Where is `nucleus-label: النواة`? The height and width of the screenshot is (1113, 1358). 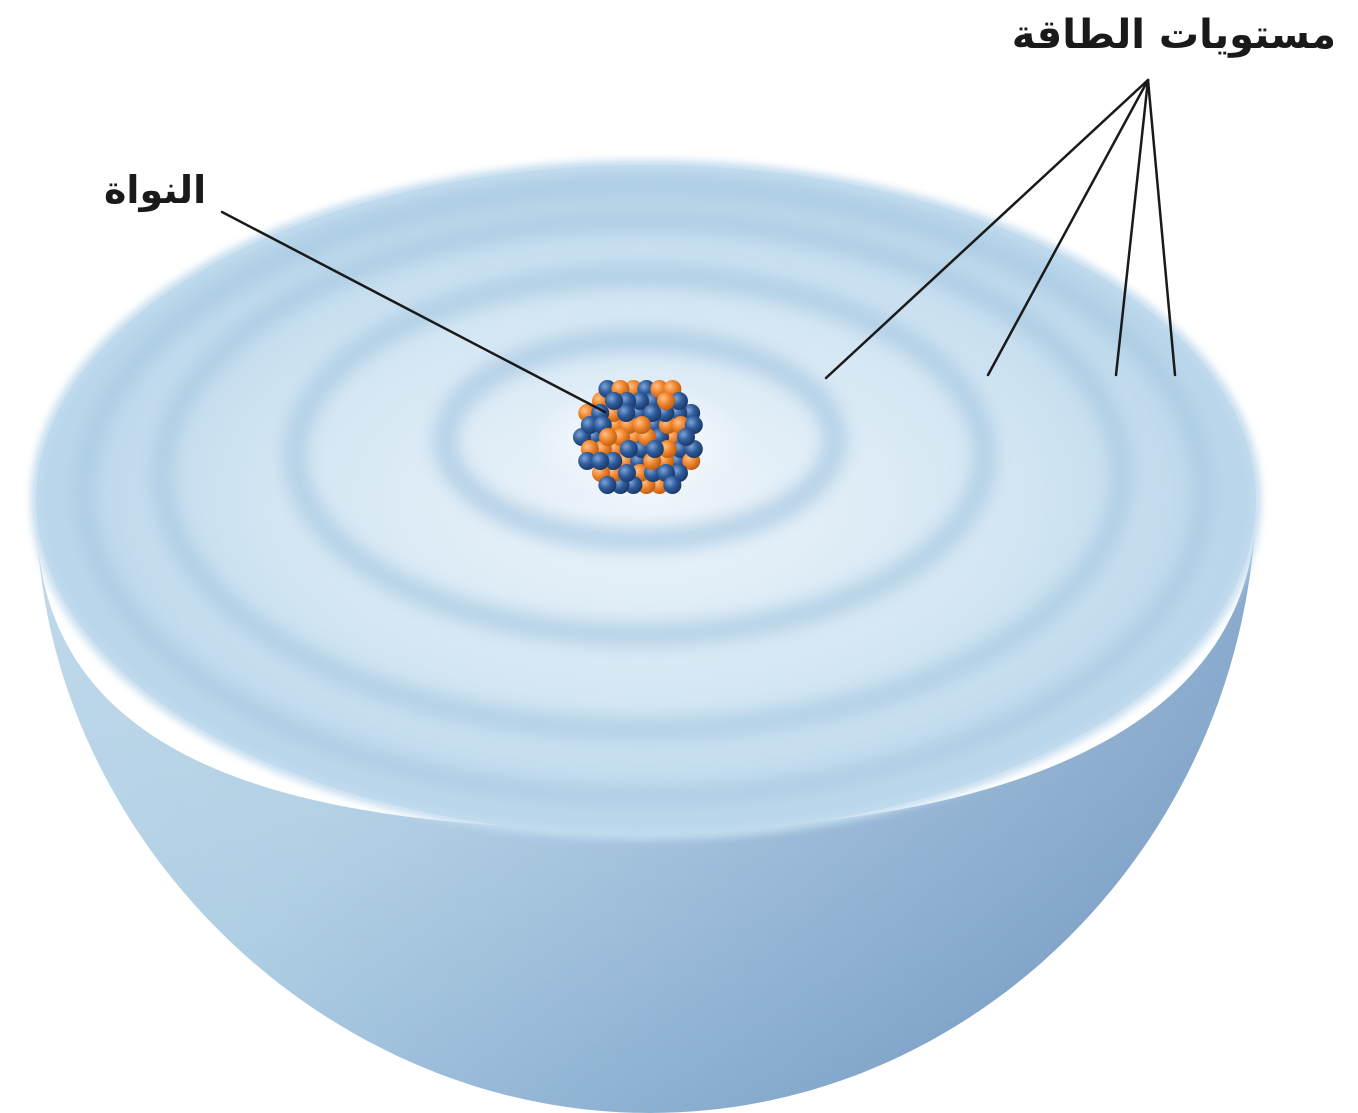 nucleus-label: النواة is located at coordinates (155, 190).